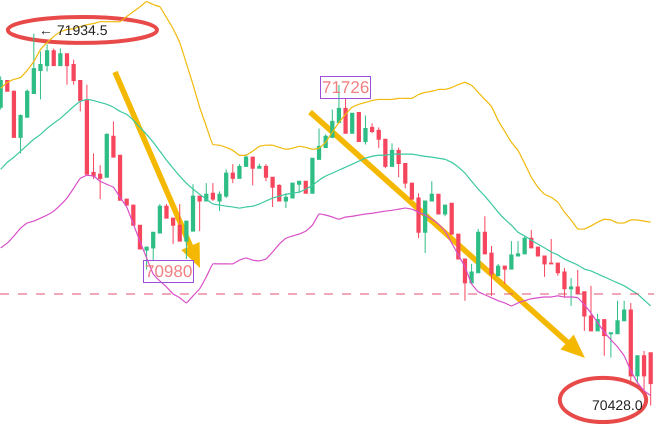  I want to click on annotation: 71726, so click(346, 87).